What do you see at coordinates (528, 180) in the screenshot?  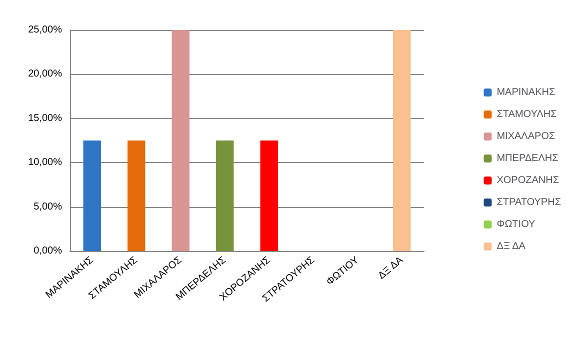 I see `legend-label: ΧΟΡΟΖΑΝΗΣ` at bounding box center [528, 180].